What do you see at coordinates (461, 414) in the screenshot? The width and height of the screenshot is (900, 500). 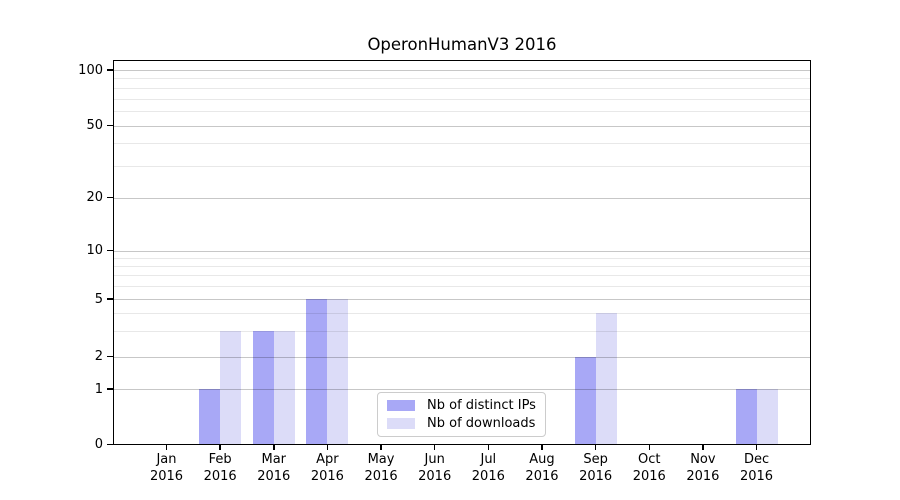 I see `legend: Nb of distinct IPs Nb of downloads` at bounding box center [461, 414].